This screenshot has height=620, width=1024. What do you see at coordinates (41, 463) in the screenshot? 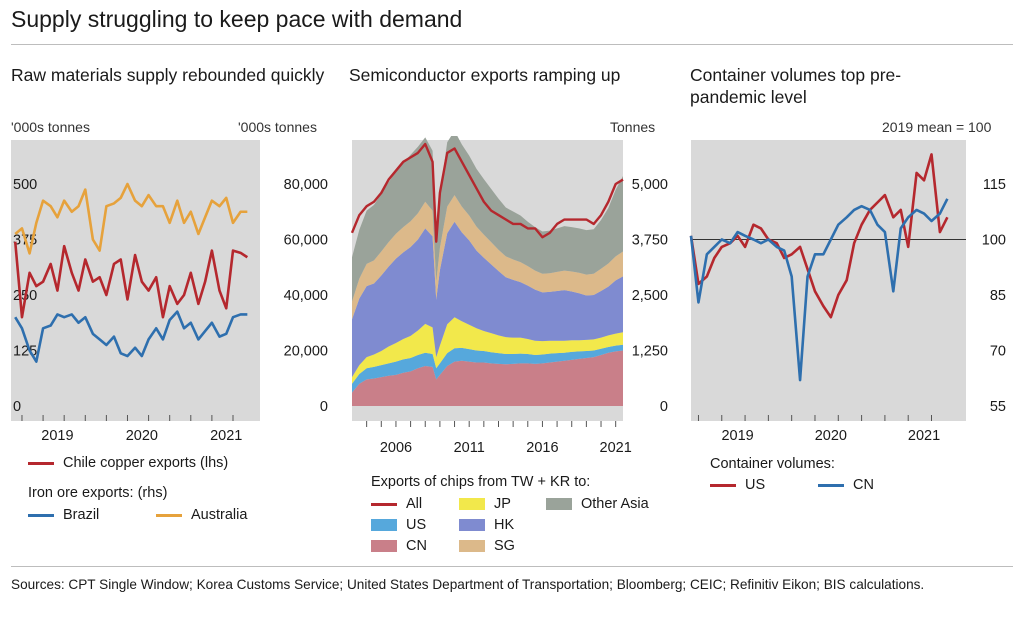
I see `legend-swatch-chile` at bounding box center [41, 463].